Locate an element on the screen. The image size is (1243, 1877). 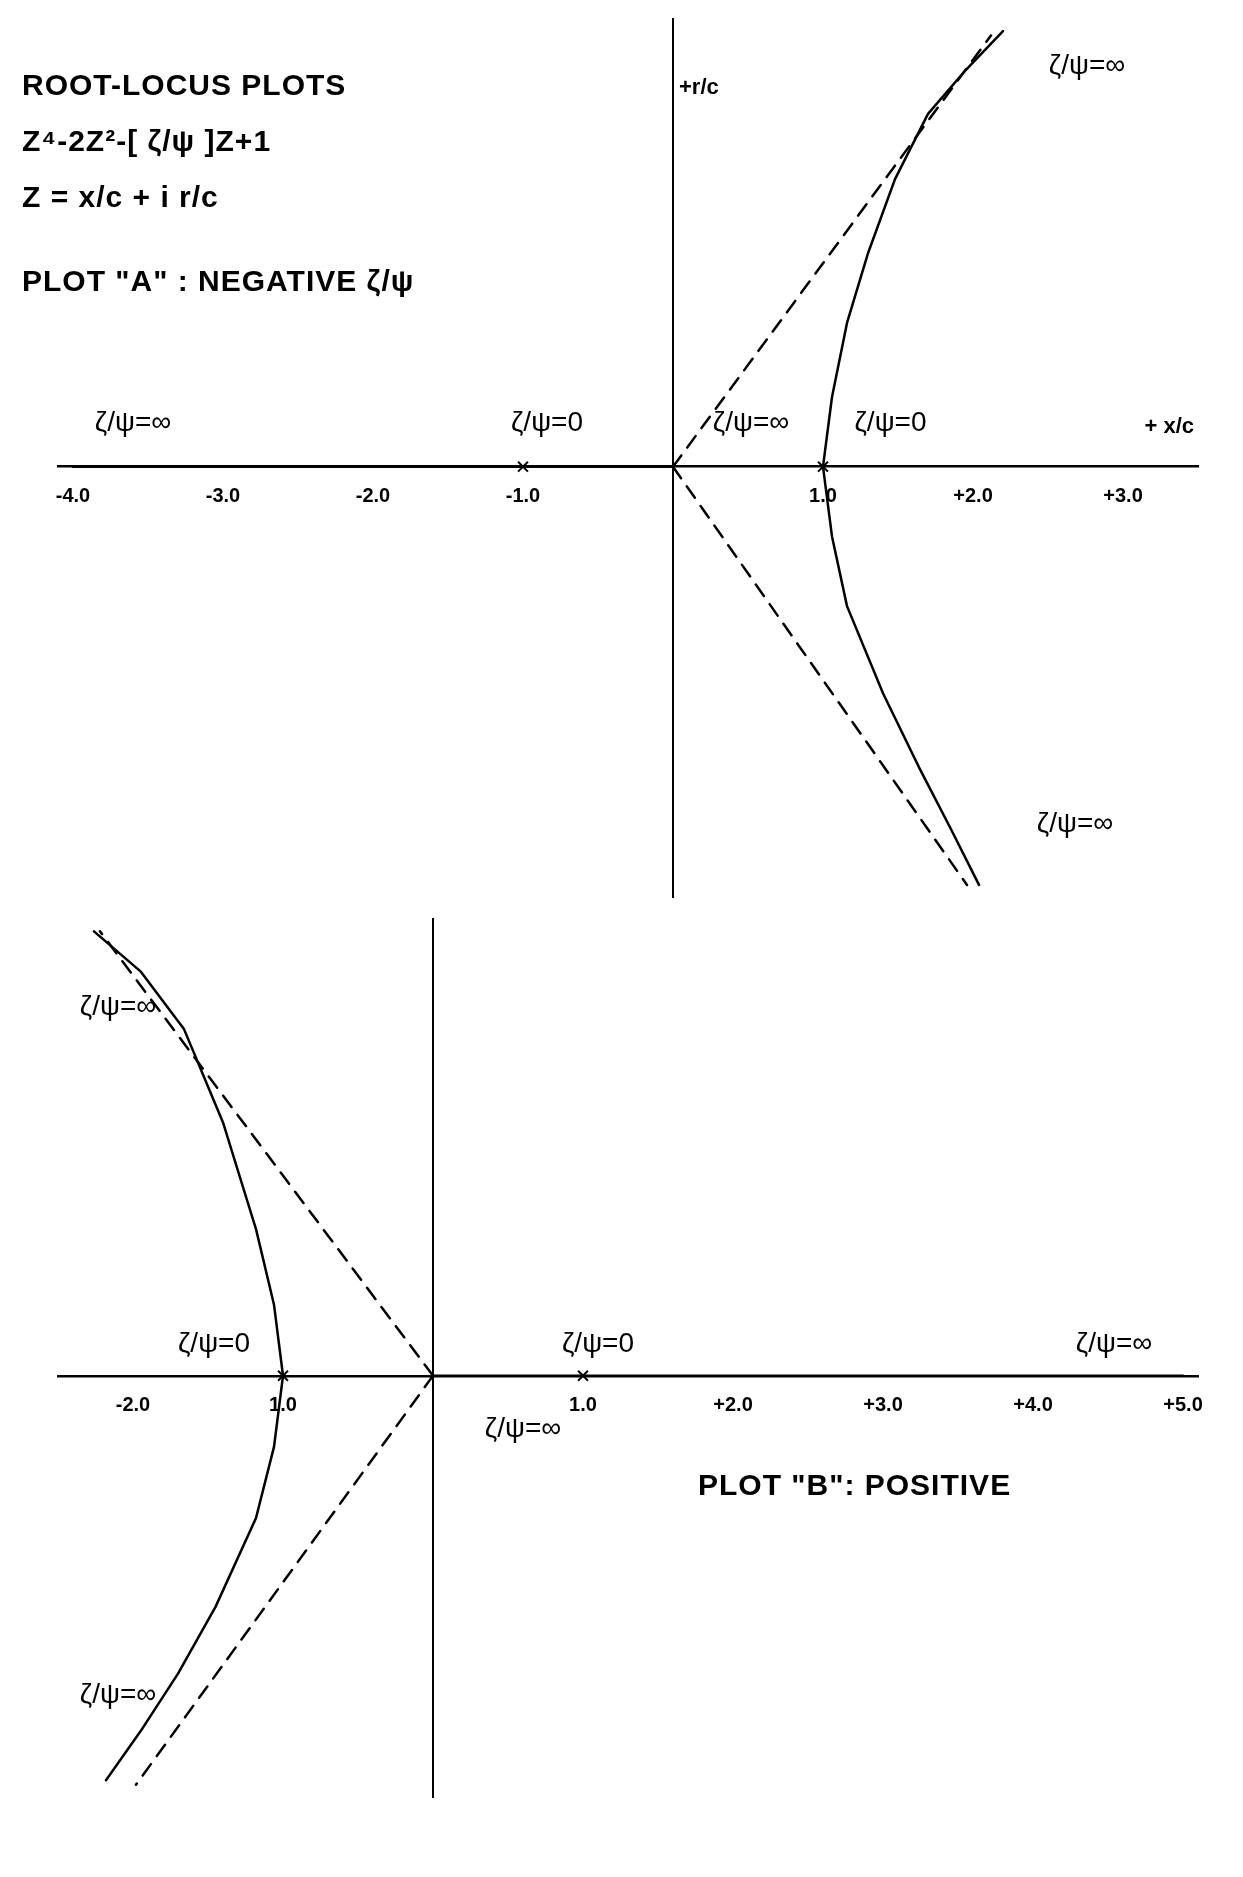
annotation: PLOT "A" : NEGATIVE ζ/ψ is located at coordinates (218, 281).